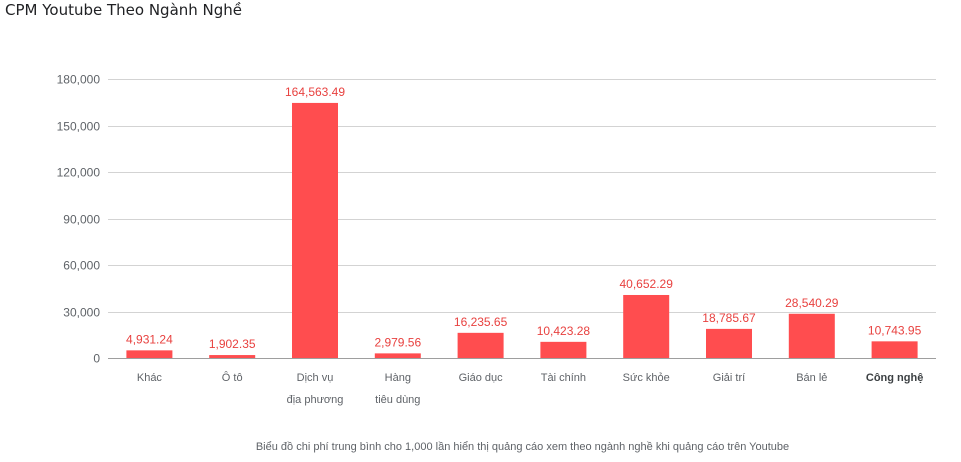 The width and height of the screenshot is (961, 462). I want to click on data-label: 16,235.65, so click(481, 322).